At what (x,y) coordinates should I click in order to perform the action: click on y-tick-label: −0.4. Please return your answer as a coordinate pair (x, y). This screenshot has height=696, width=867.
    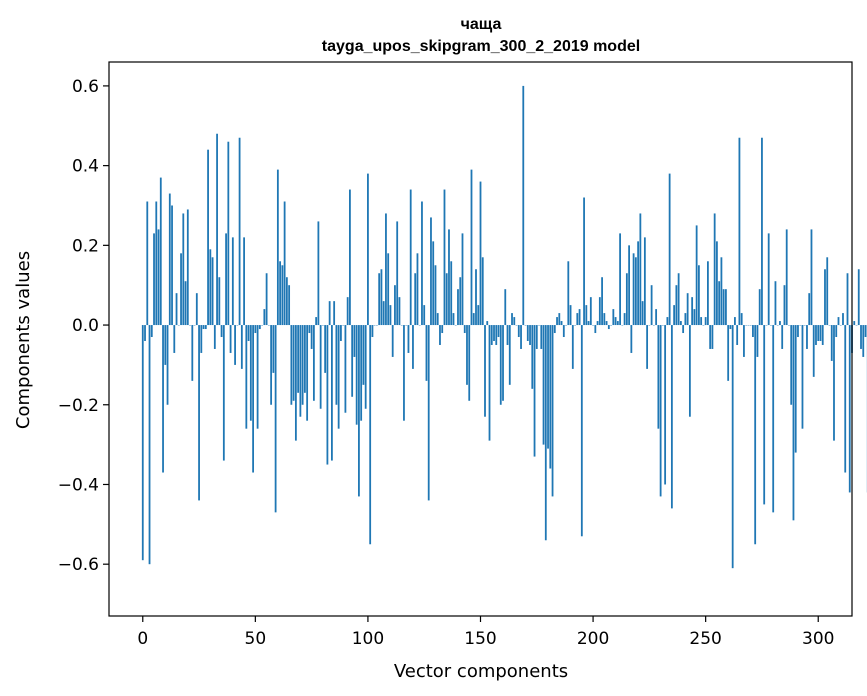
    Looking at the image, I should click on (78, 485).